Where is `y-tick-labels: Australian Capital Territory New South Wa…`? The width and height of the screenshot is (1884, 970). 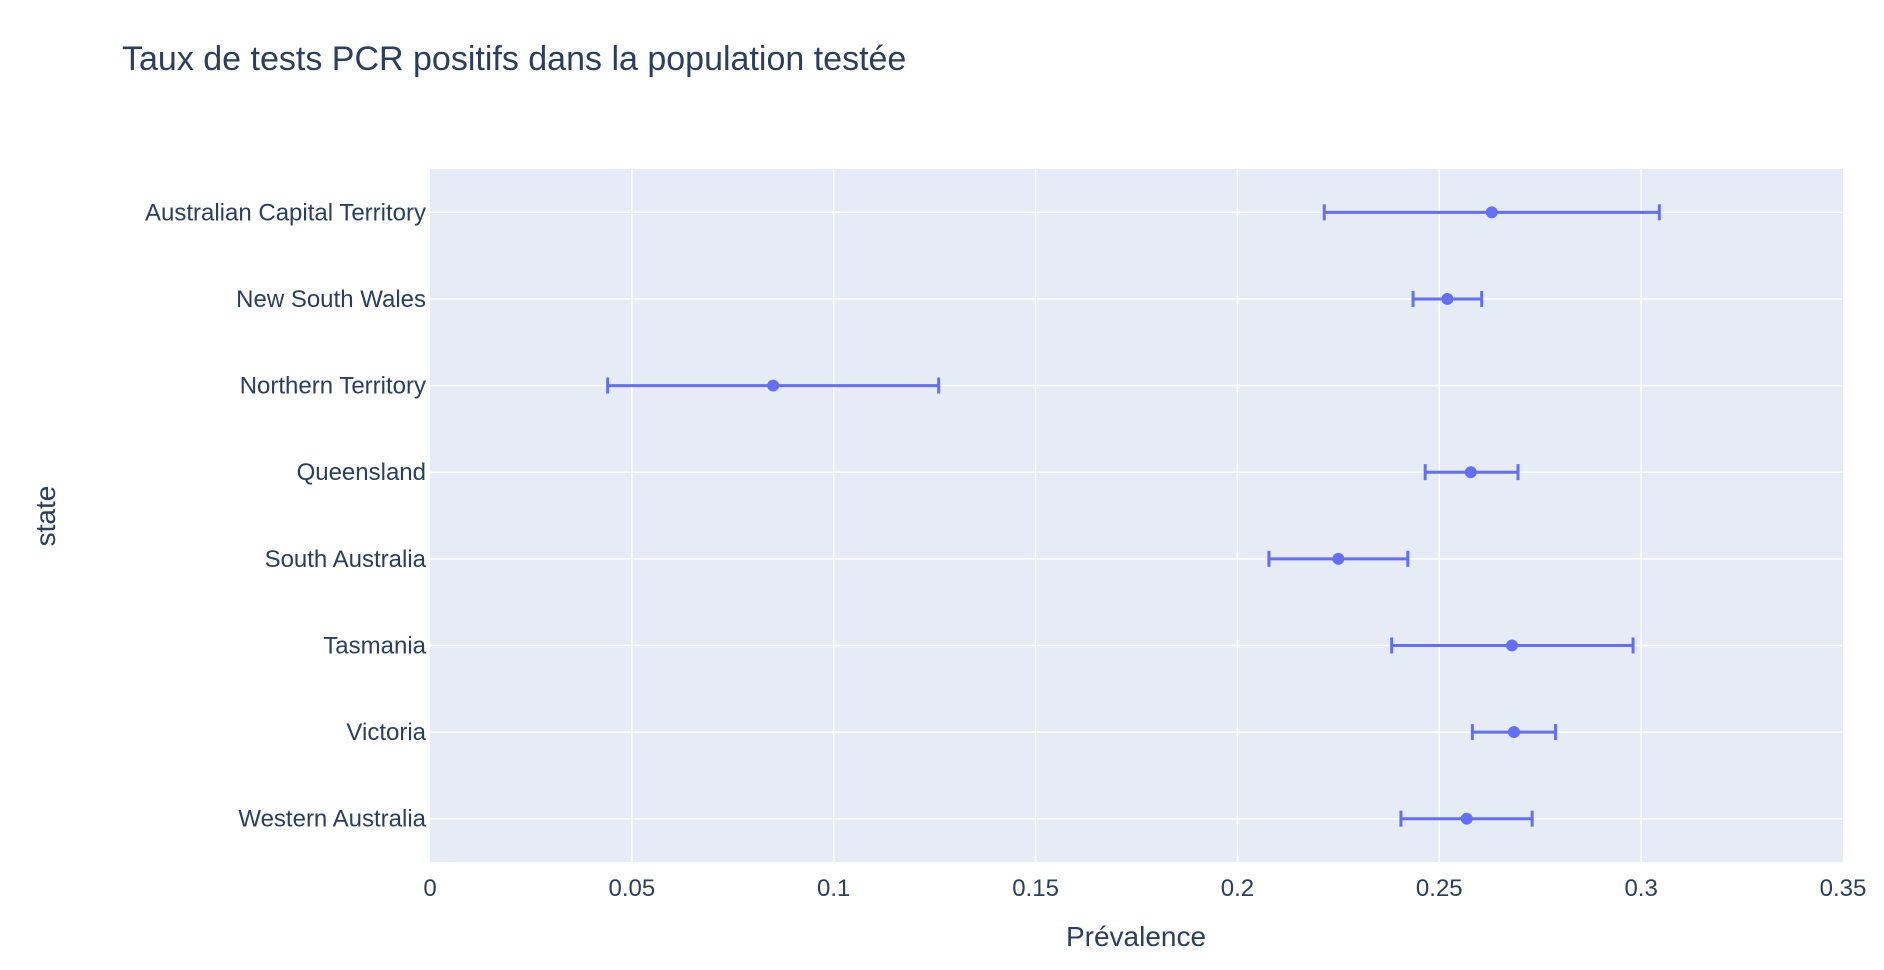
y-tick-labels: Australian Capital Territory New South Wa… is located at coordinates (286, 515).